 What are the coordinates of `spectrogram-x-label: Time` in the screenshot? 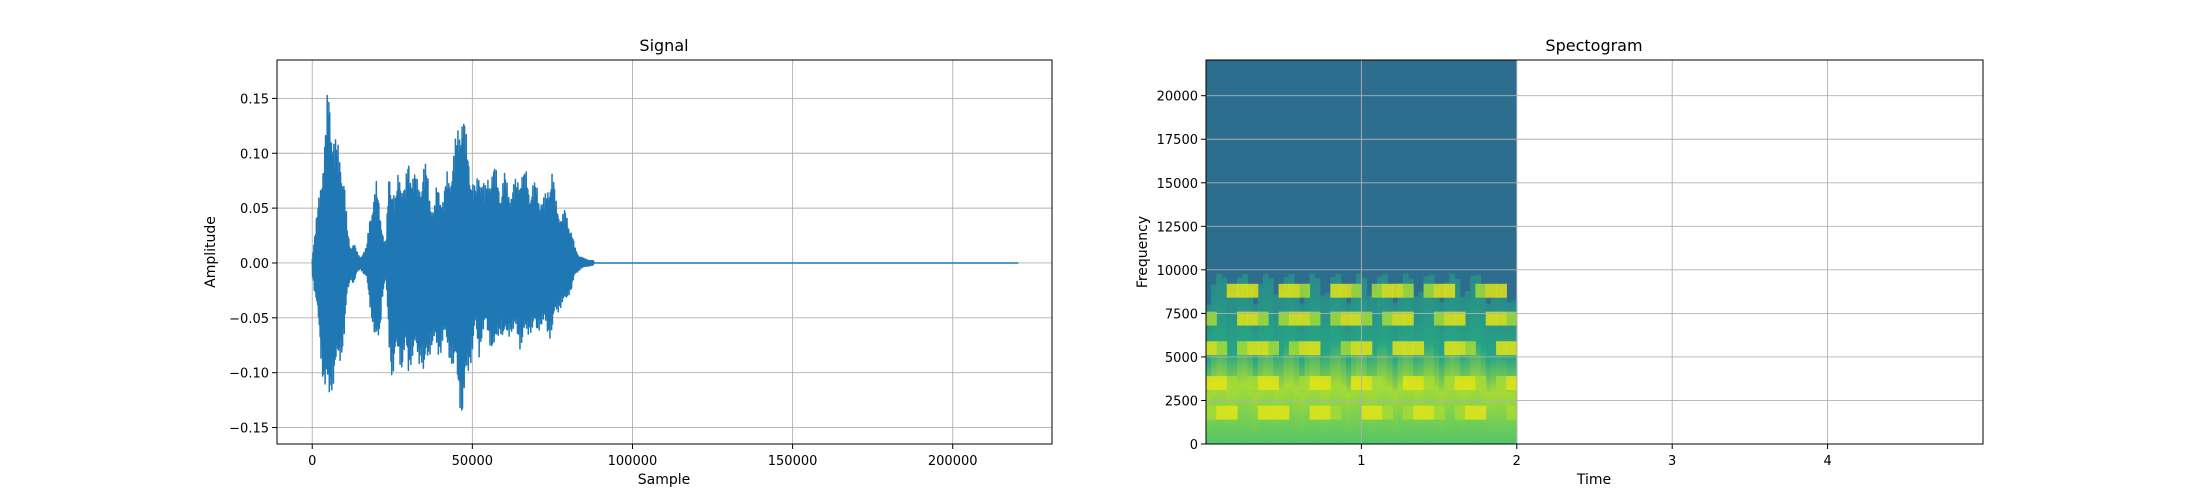 It's located at (1593, 480).